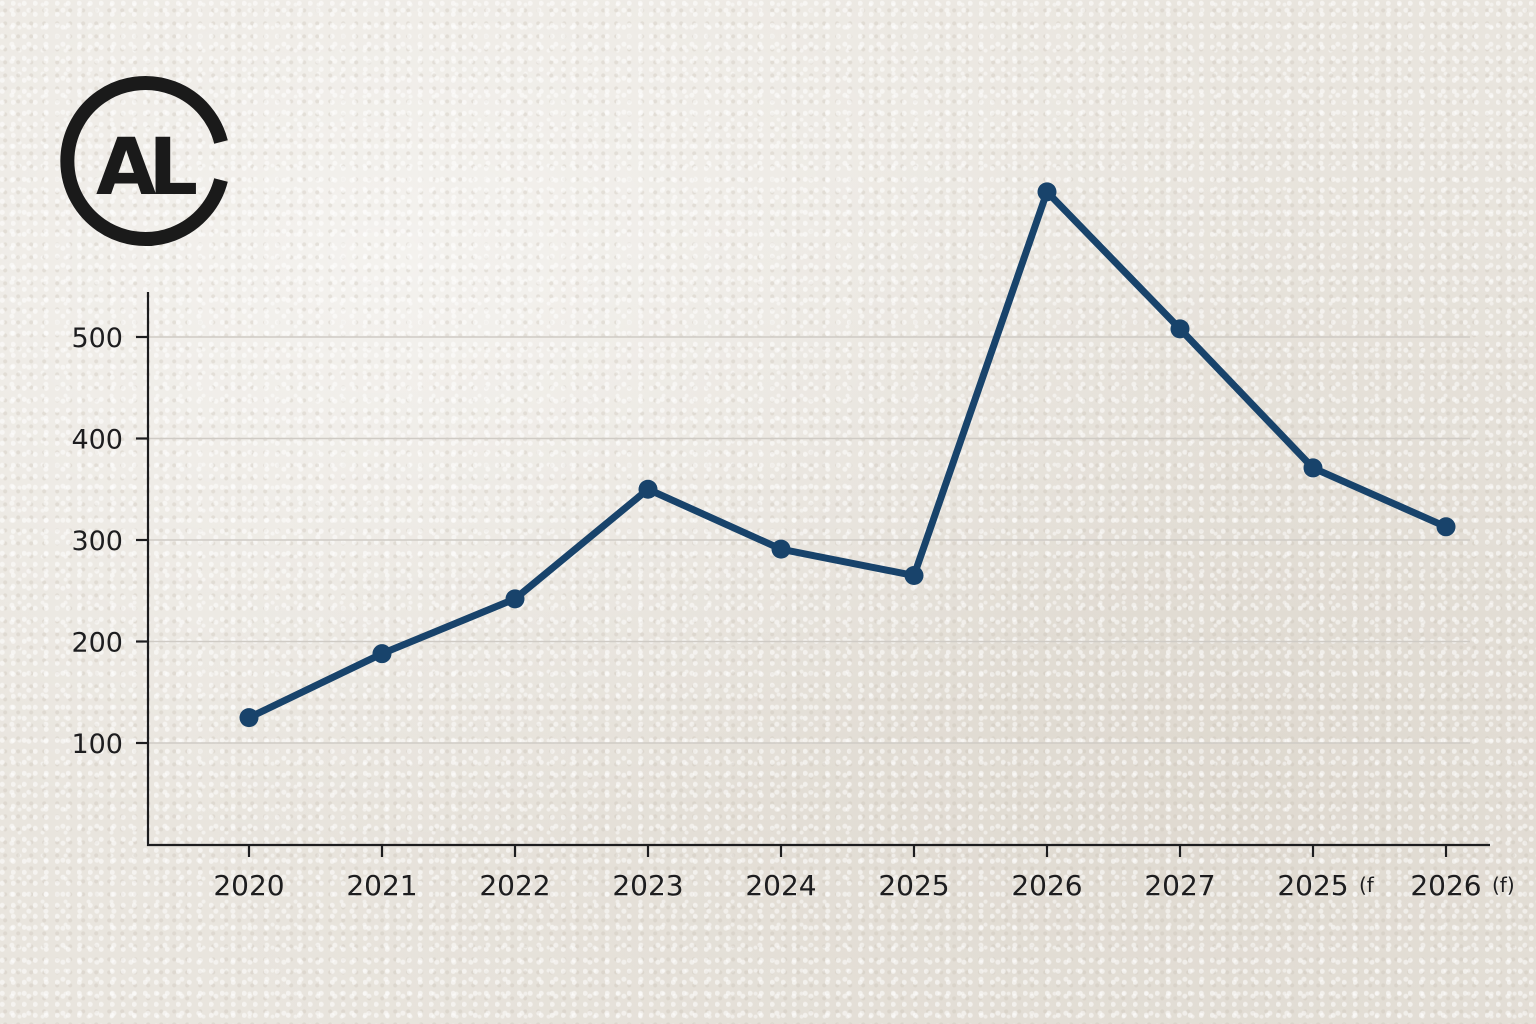  What do you see at coordinates (647, 885) in the screenshot?
I see `x-tick-label: 2023` at bounding box center [647, 885].